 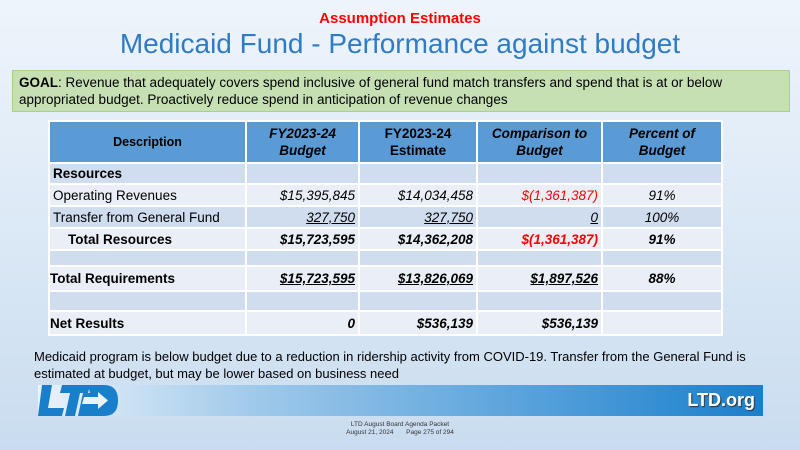 I want to click on slide-subtitle: Assumption Estimates, so click(x=400, y=18).